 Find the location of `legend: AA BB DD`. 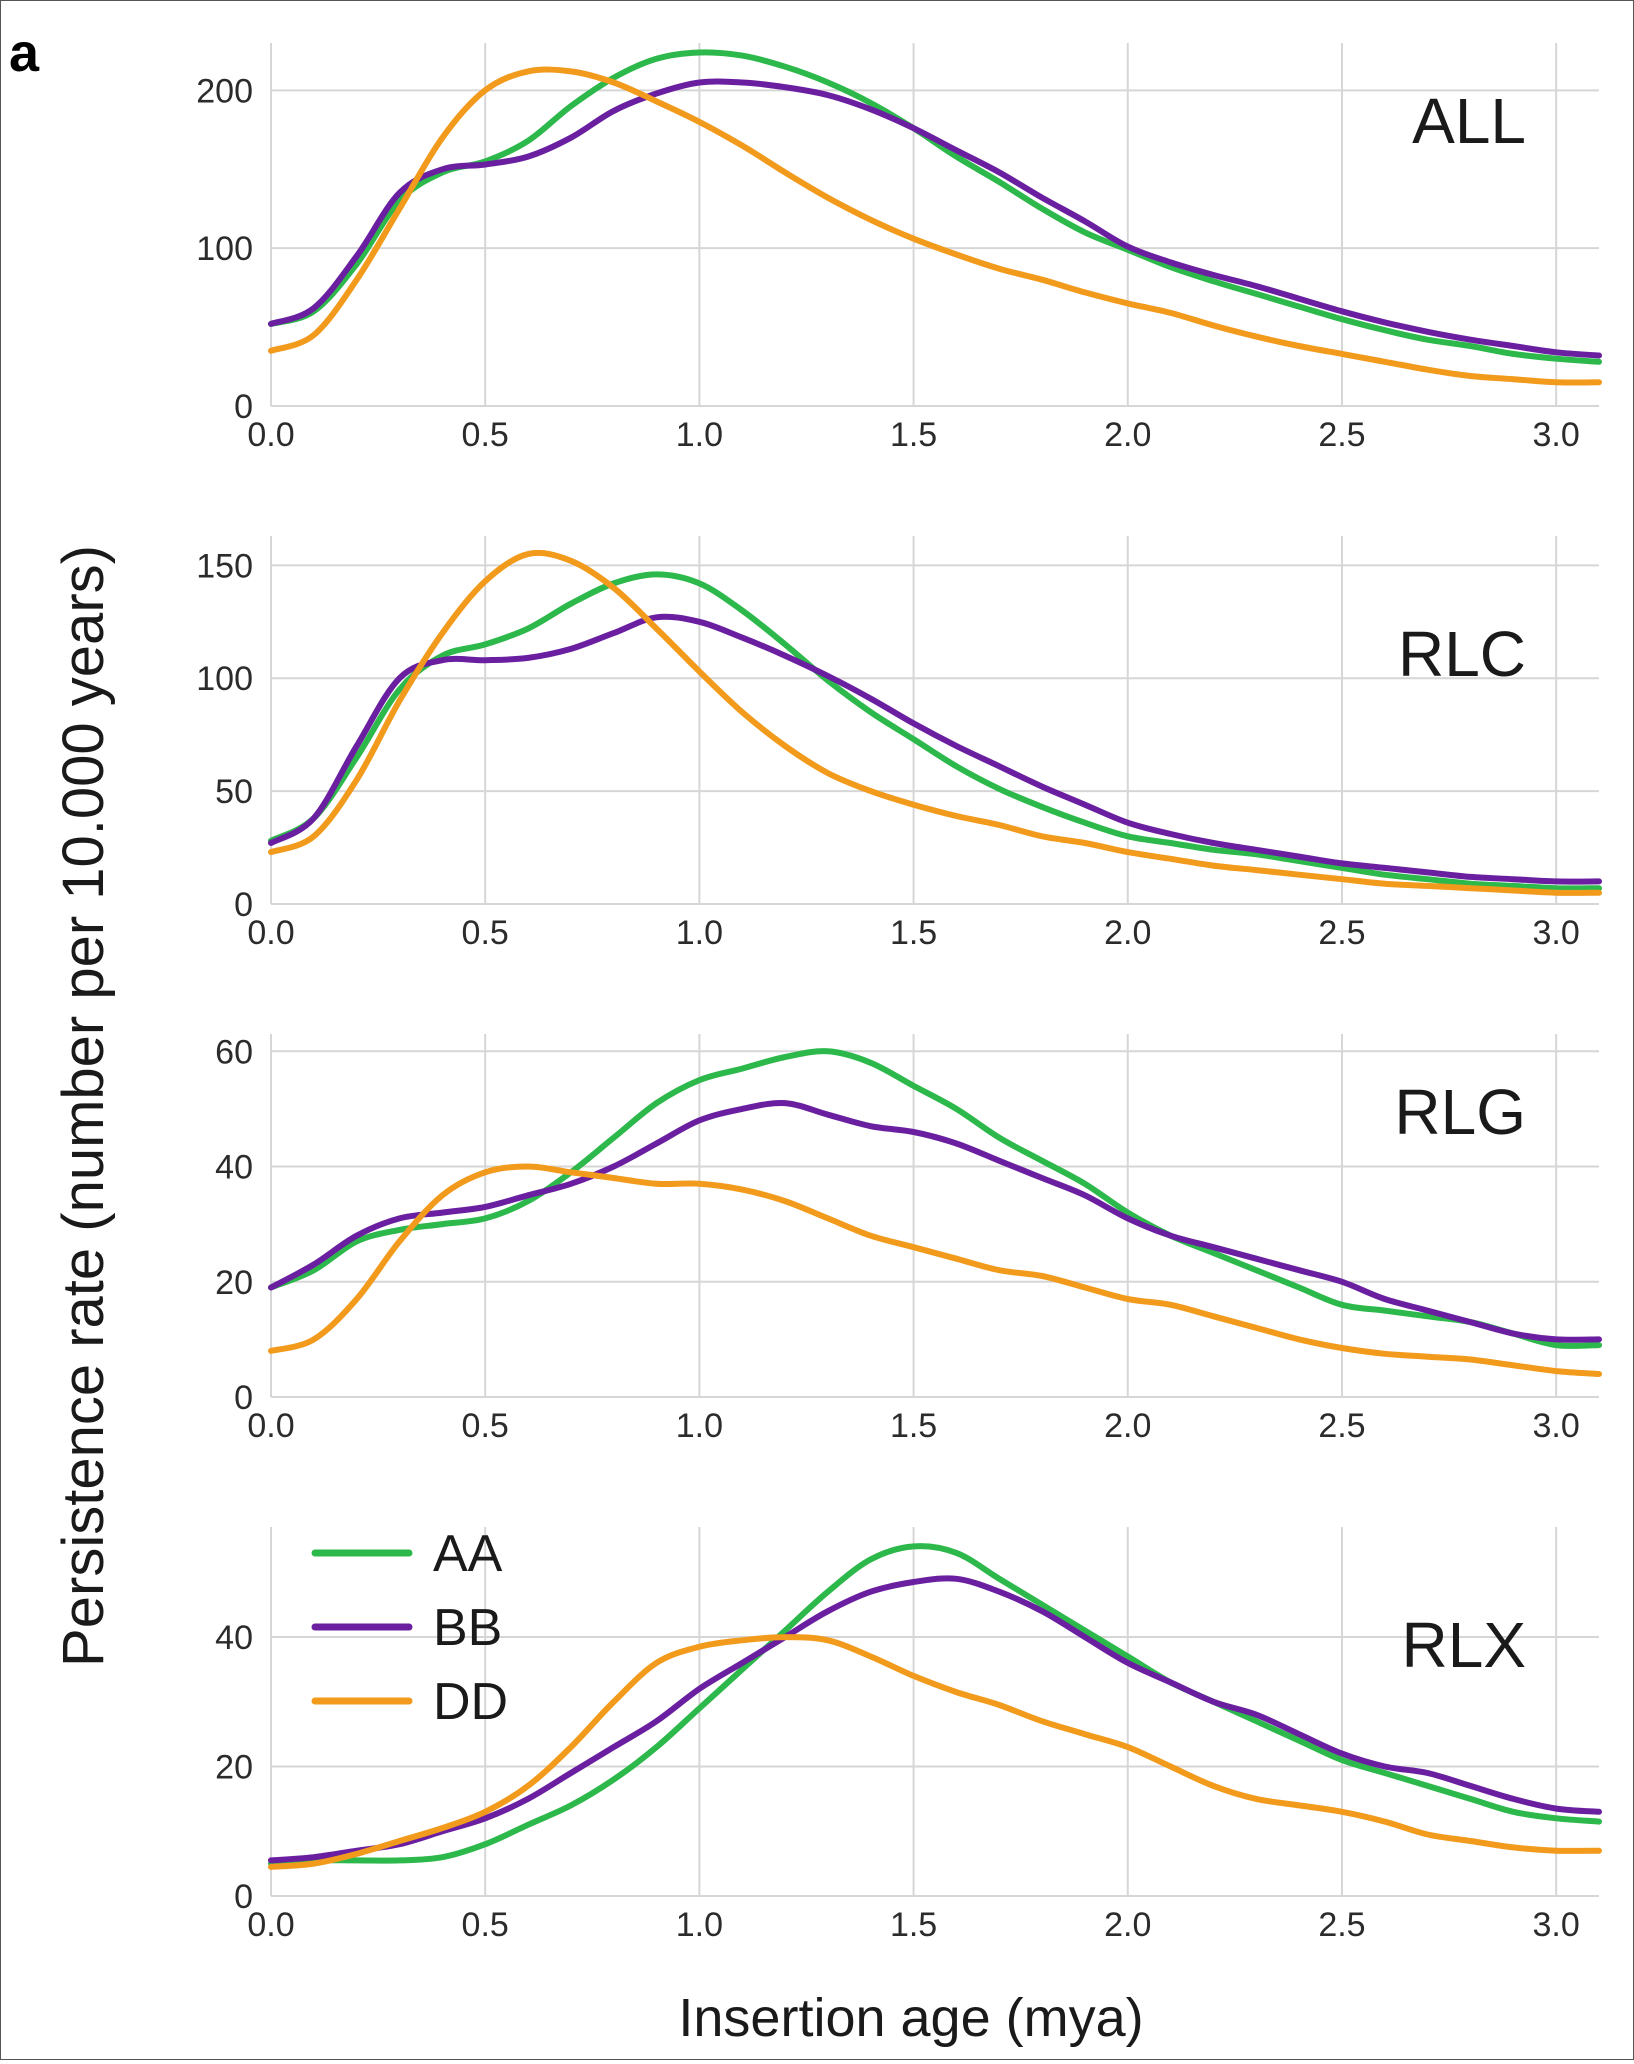

legend: AA BB DD is located at coordinates (409, 1628).